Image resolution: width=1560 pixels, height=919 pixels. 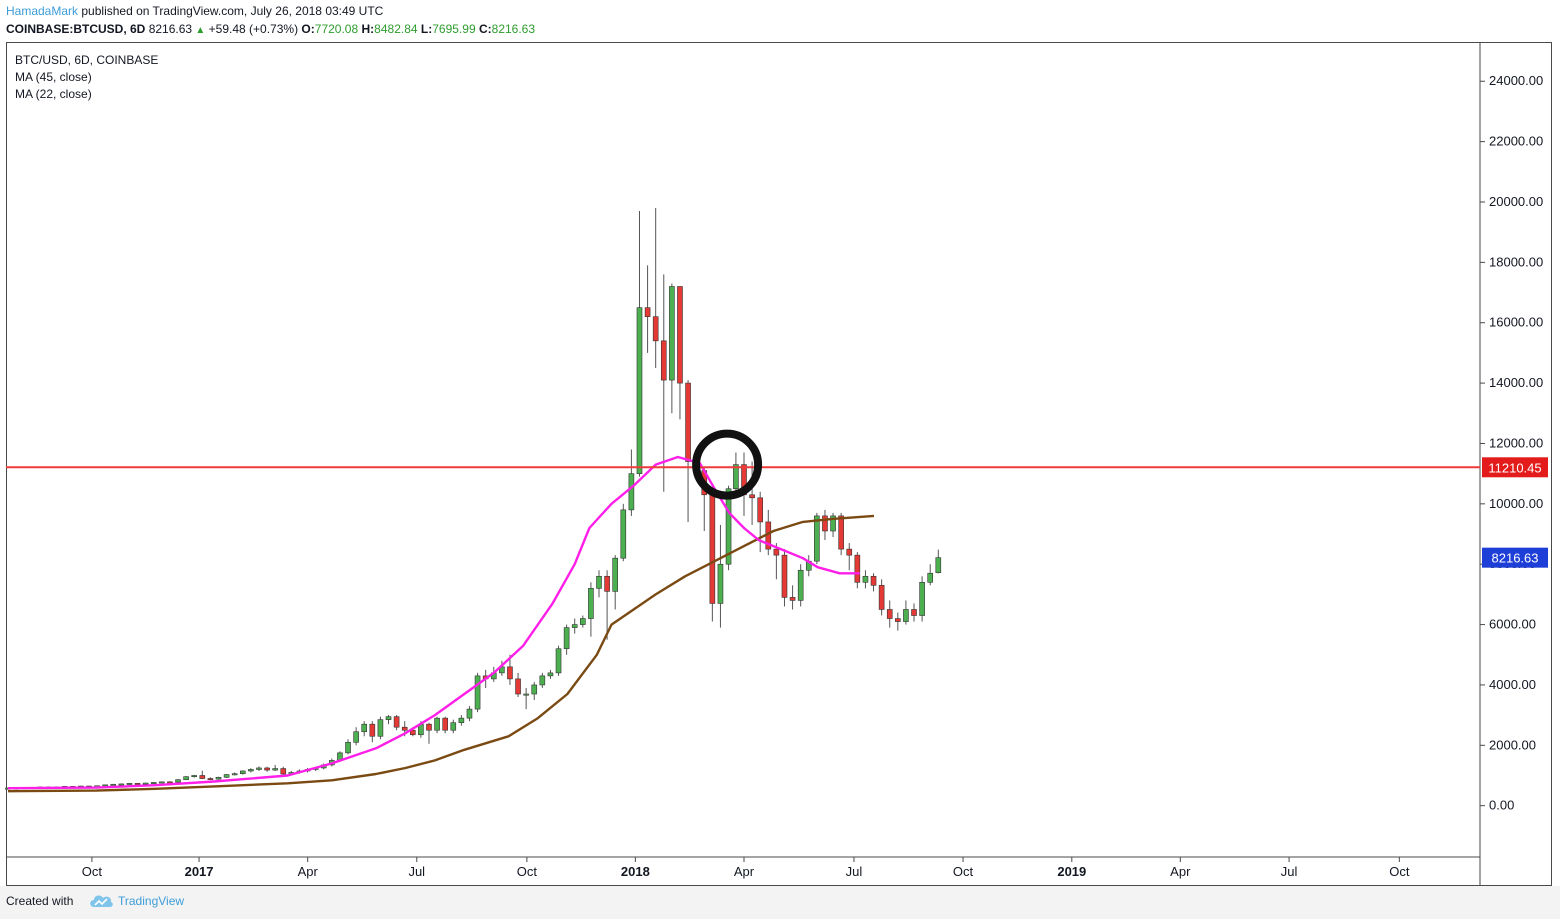 What do you see at coordinates (151, 901) in the screenshot?
I see `tradingview-link: TradingView` at bounding box center [151, 901].